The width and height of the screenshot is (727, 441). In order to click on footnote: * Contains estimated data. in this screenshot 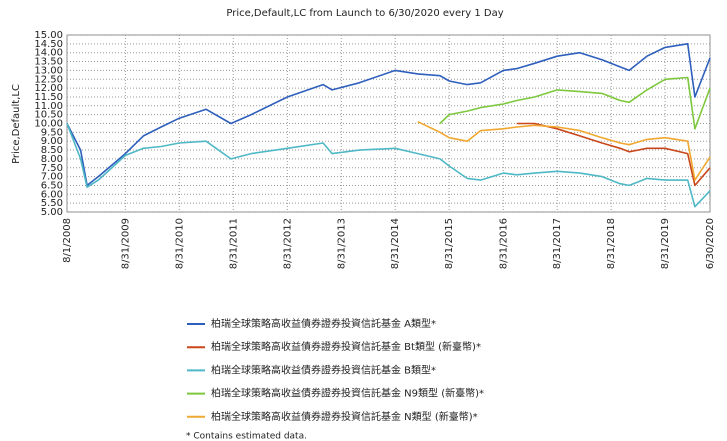, I will do `click(246, 436)`.